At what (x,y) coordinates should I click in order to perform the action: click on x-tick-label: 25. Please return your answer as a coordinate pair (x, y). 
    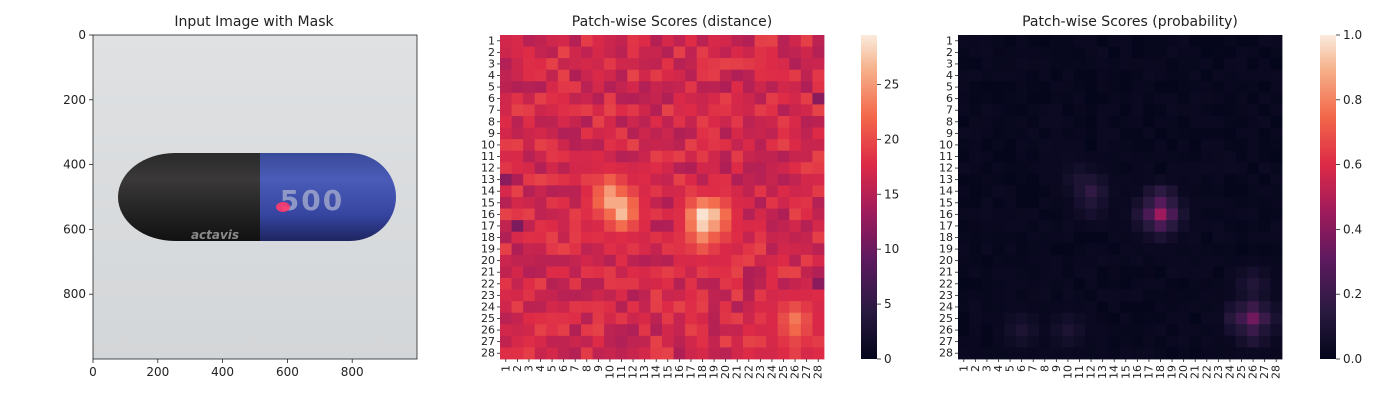
    Looking at the image, I should click on (1241, 372).